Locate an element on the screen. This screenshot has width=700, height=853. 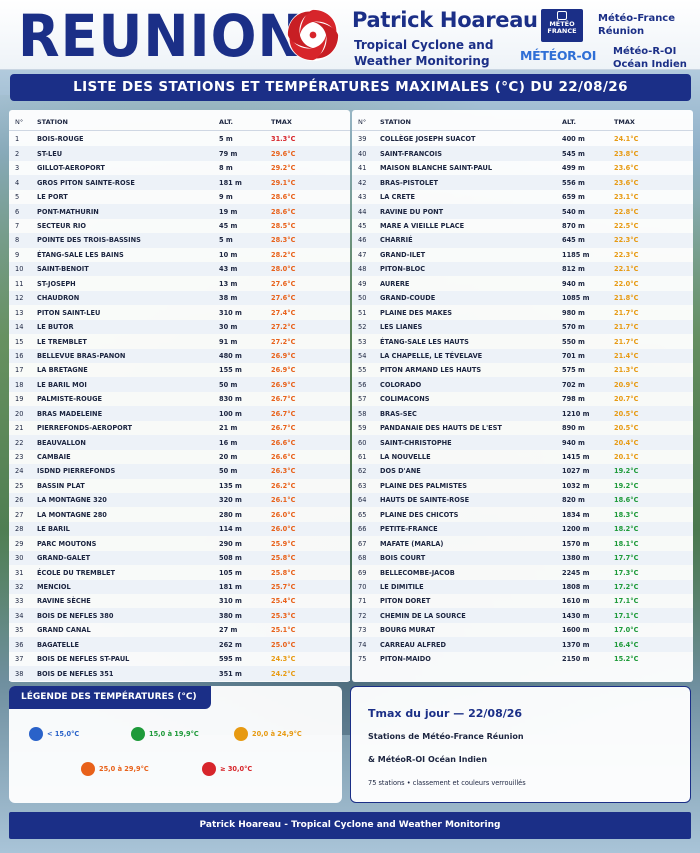
station-name: PITON-MAIDO is located at coordinates (405, 659).